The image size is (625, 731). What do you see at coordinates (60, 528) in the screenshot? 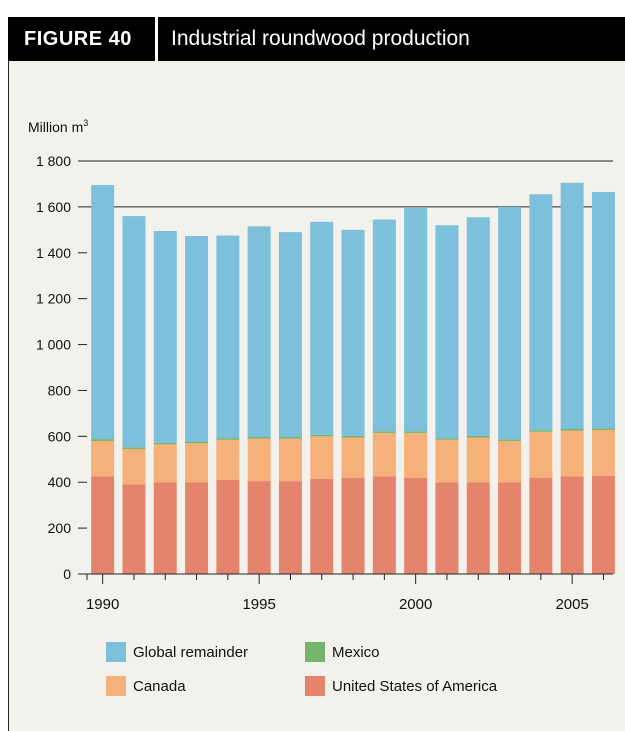
I see `y-tick-label: 200` at bounding box center [60, 528].